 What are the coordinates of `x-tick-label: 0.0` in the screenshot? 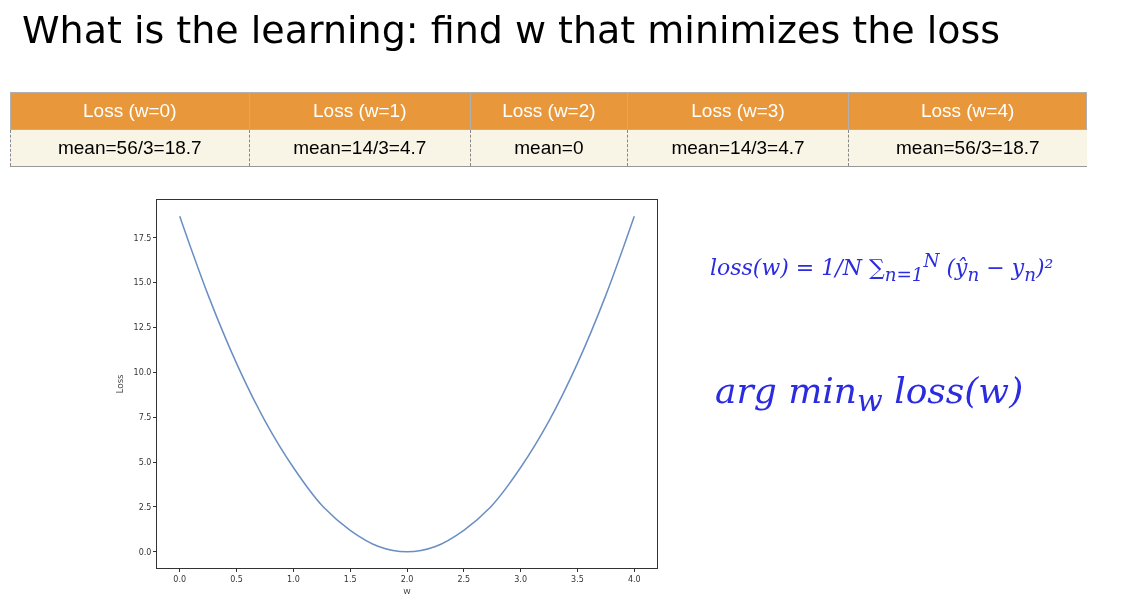 It's located at (180, 579).